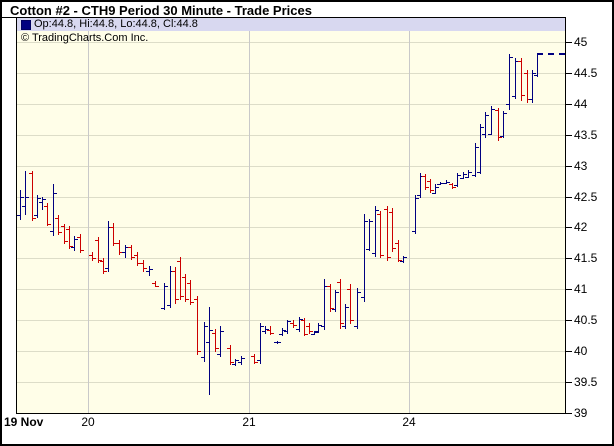 Image resolution: width=614 pixels, height=446 pixels. I want to click on y-tick-label: 43, so click(581, 166).